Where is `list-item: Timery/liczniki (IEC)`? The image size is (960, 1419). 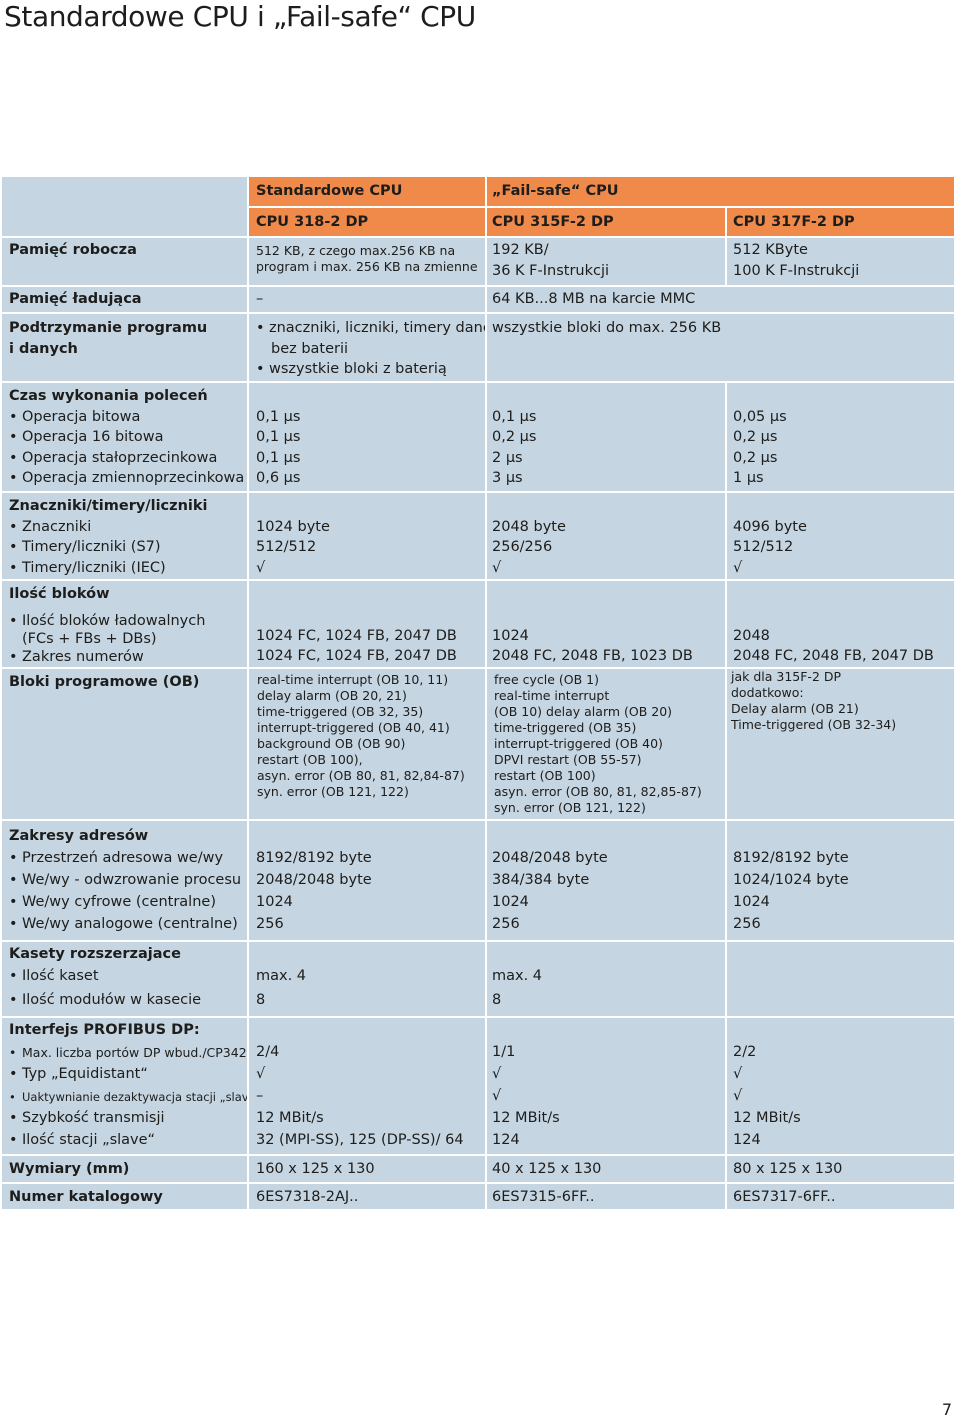
list-item: Timery/liczniki (IEC) is located at coordinates (124, 568).